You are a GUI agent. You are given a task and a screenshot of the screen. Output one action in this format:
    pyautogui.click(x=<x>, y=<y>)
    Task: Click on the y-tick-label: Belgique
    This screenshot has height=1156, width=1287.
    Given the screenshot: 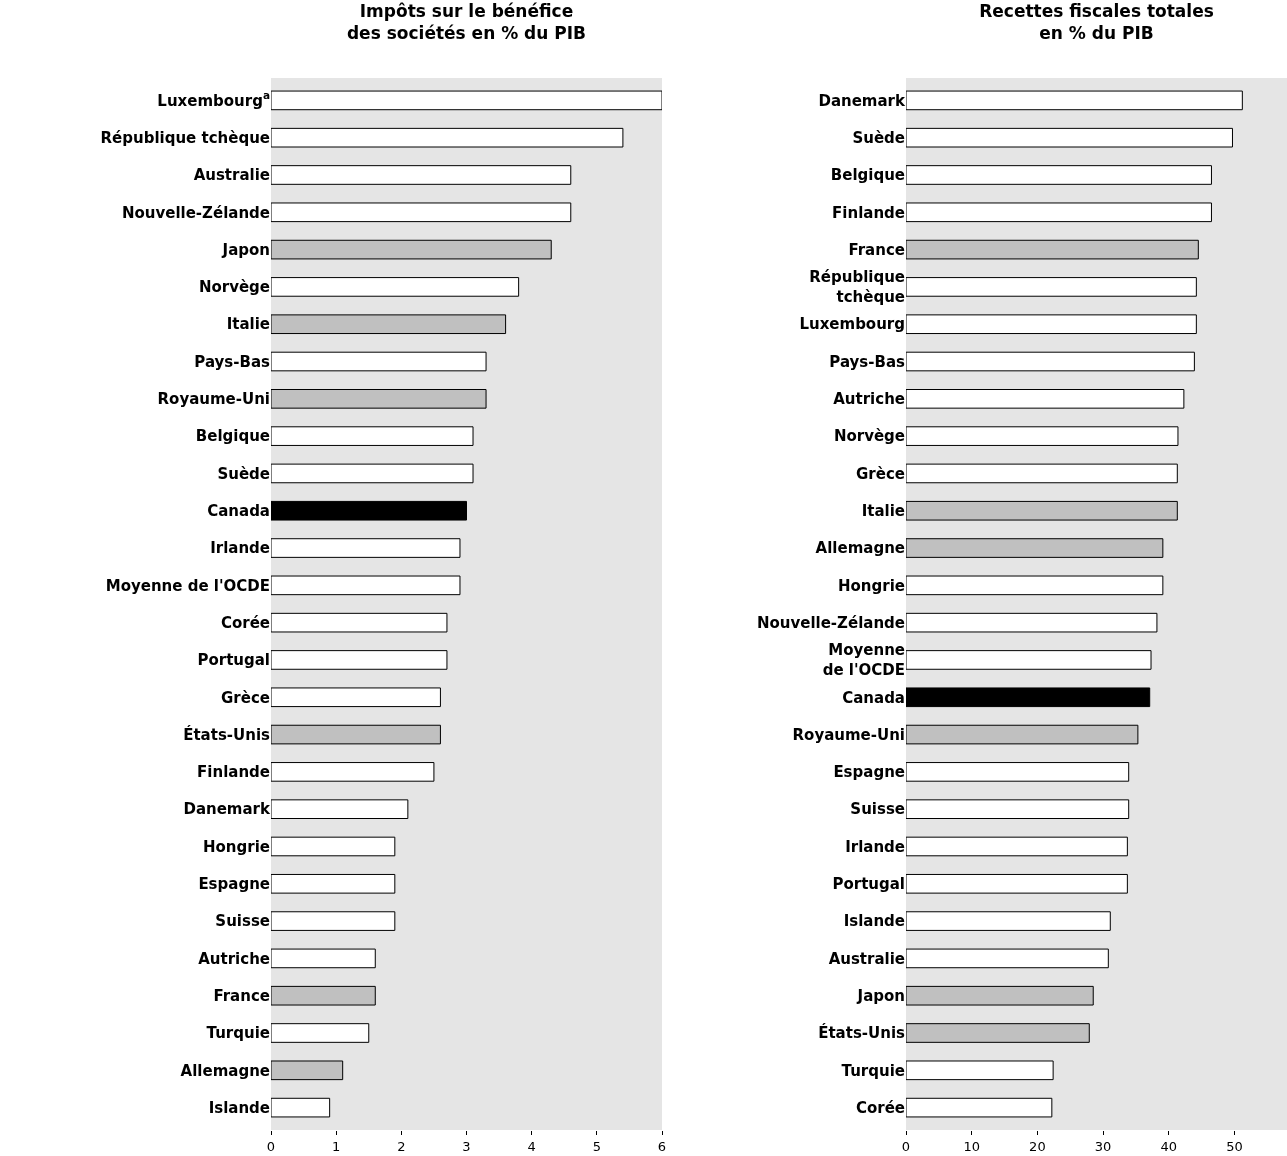 What is the action you would take?
    pyautogui.click(x=232, y=436)
    